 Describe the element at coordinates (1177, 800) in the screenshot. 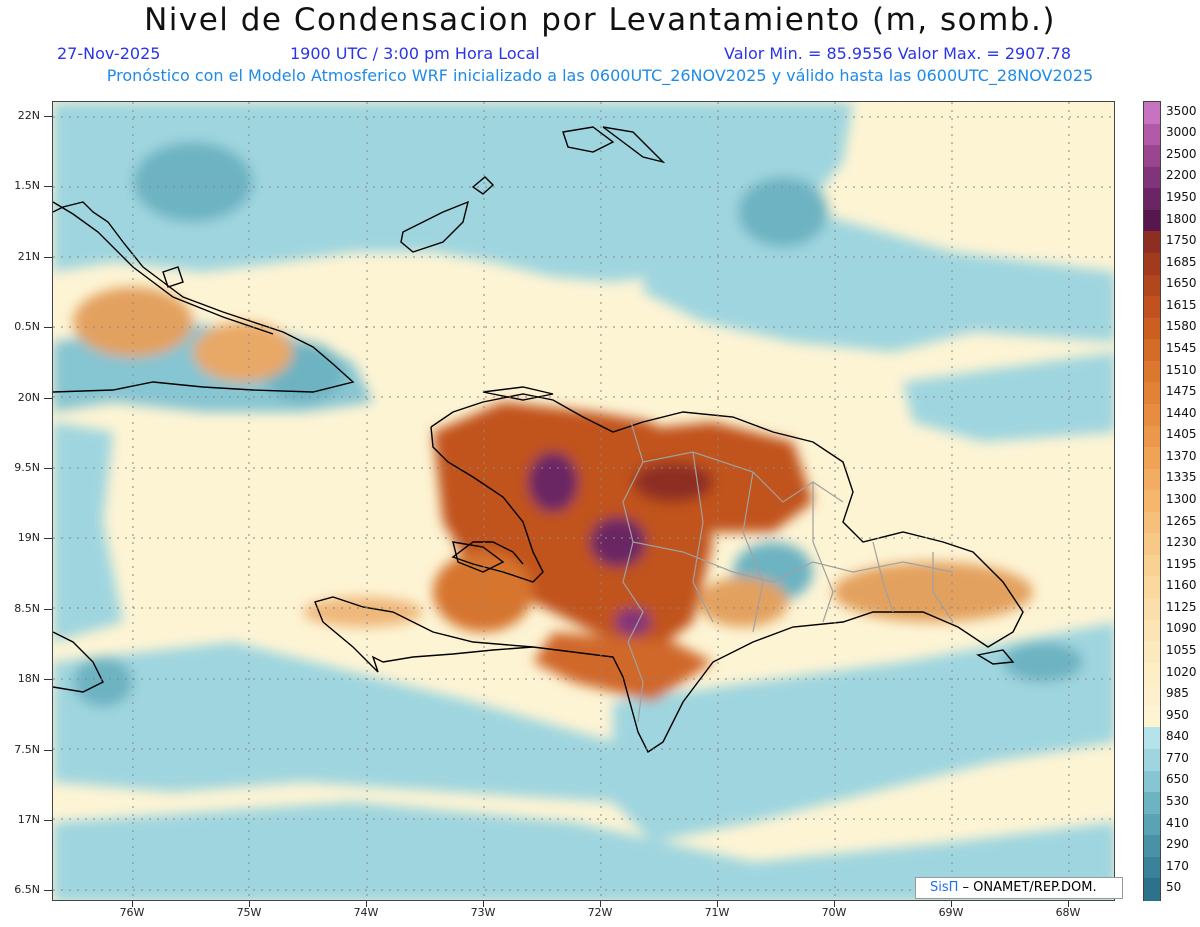

I see `colorbar-label: 530` at that location.